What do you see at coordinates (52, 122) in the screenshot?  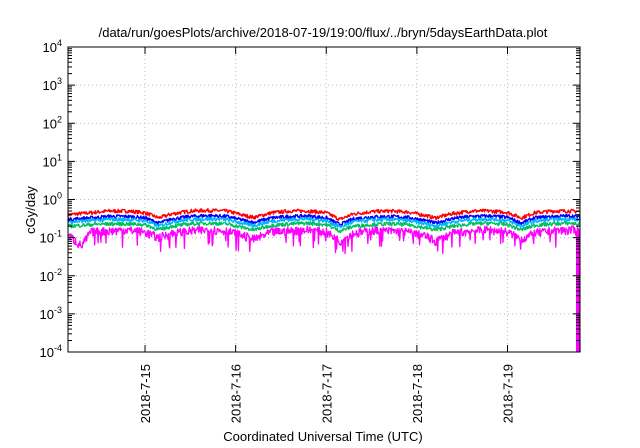 I see `y-tick-label: 10²` at bounding box center [52, 122].